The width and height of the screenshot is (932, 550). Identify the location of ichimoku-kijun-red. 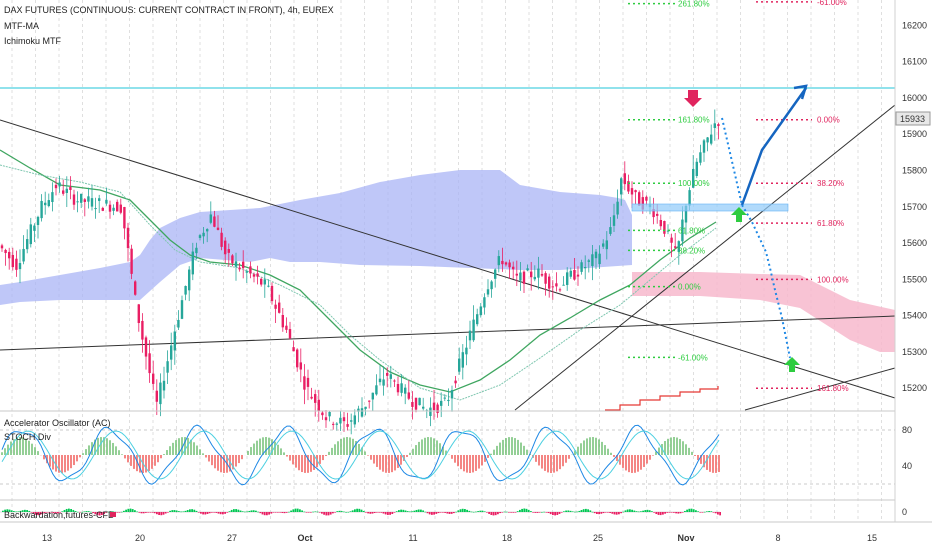
(662, 398).